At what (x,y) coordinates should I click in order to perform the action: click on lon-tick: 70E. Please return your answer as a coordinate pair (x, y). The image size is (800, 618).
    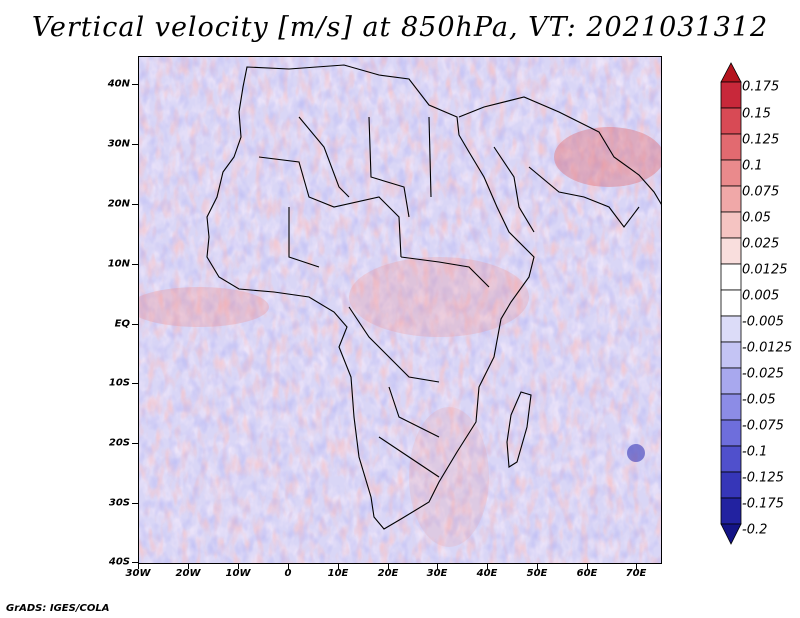
    Looking at the image, I should click on (636, 573).